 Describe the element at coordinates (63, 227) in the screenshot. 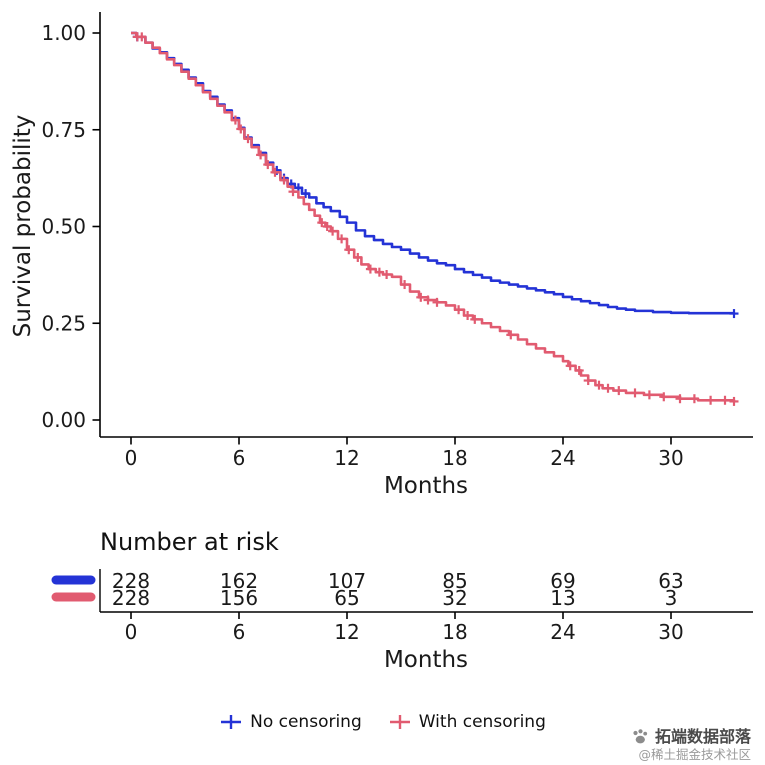

I see `y-tick-label: 0.50` at that location.